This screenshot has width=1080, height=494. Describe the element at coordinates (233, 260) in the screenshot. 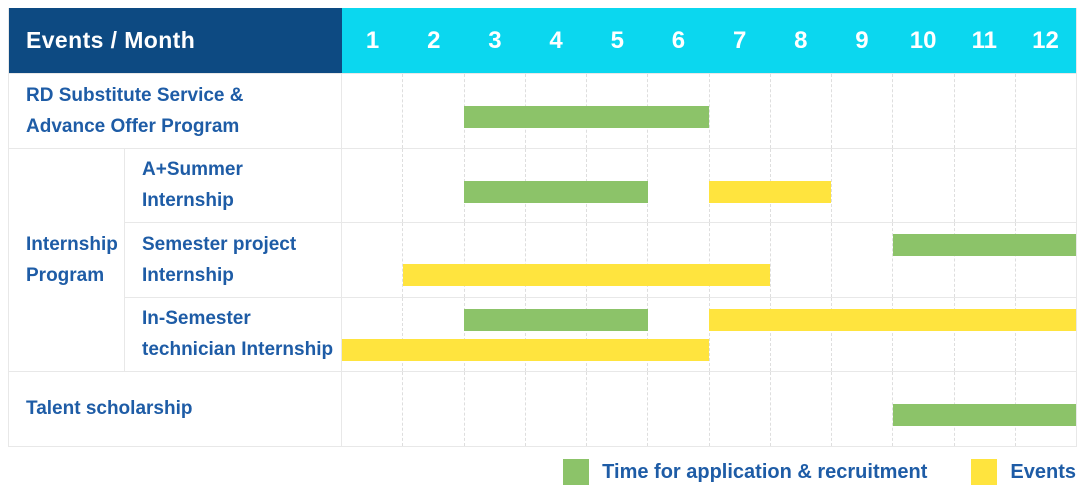

I see `row-label: Semester project Internship` at that location.